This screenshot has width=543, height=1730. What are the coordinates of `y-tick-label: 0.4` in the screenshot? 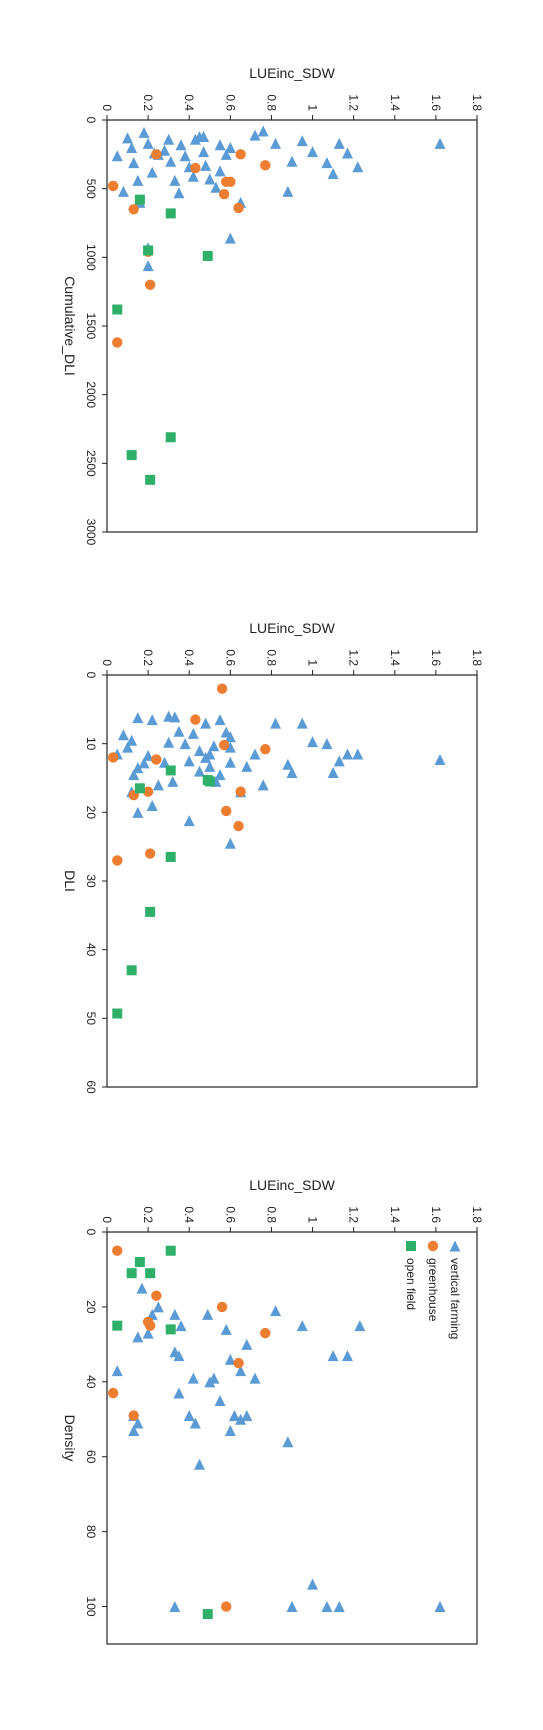 It's located at (189, 657).